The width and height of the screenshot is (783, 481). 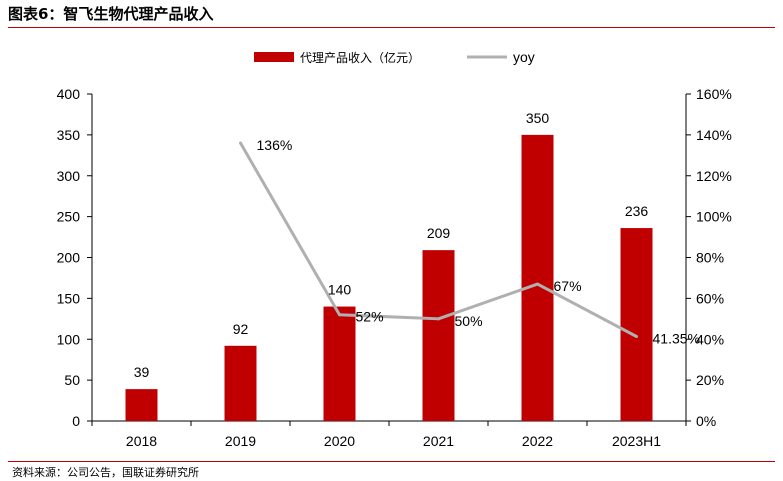 I want to click on y-left-tick-label: 50, so click(x=72, y=380).